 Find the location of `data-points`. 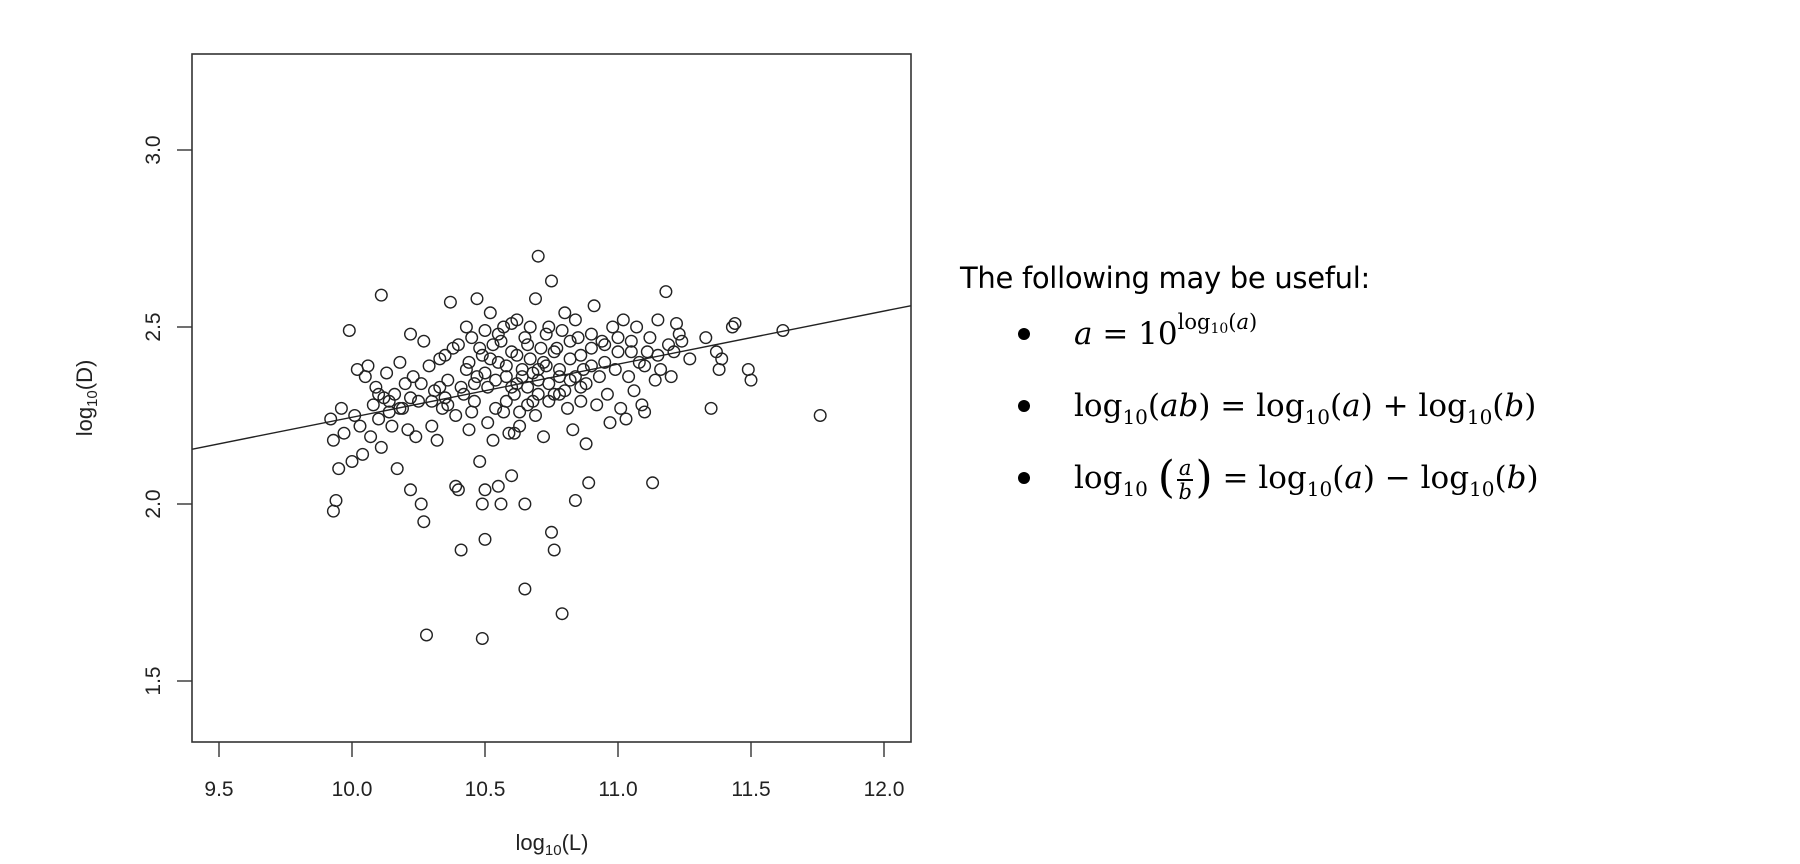

data-points is located at coordinates (575, 447).